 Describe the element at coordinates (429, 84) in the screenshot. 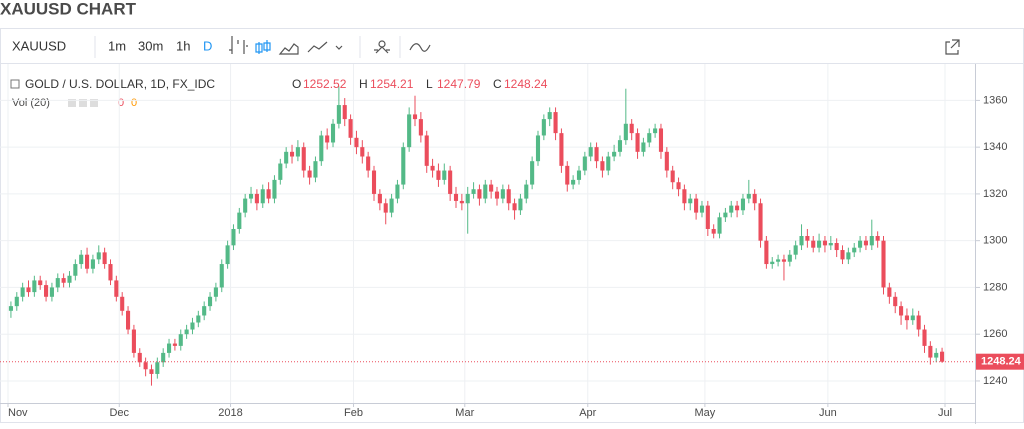

I see `ohlc-key: L` at that location.